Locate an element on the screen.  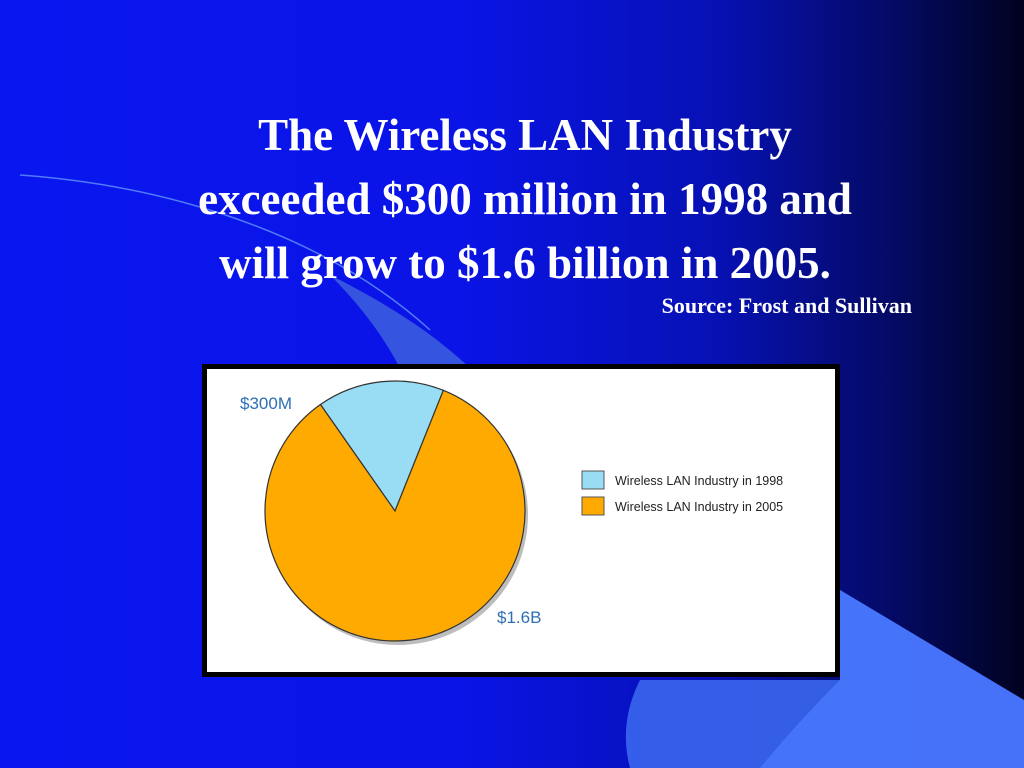
legend-label-1998: Wireless LAN Industry in 1998 is located at coordinates (699, 481).